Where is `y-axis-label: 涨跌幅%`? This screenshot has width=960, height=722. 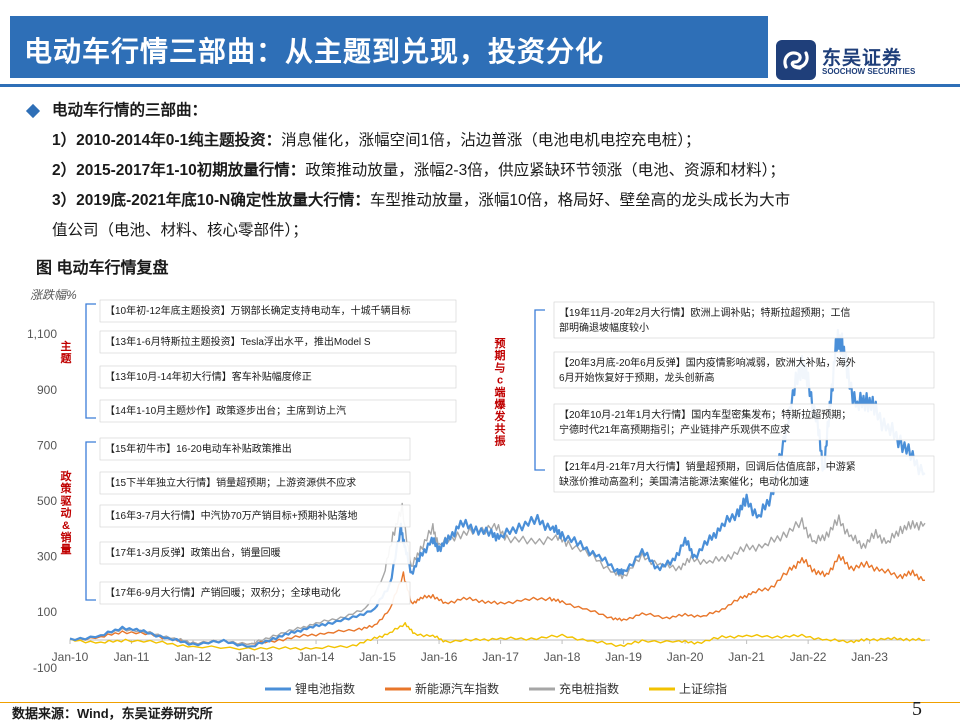 y-axis-label: 涨跌幅% is located at coordinates (53, 295).